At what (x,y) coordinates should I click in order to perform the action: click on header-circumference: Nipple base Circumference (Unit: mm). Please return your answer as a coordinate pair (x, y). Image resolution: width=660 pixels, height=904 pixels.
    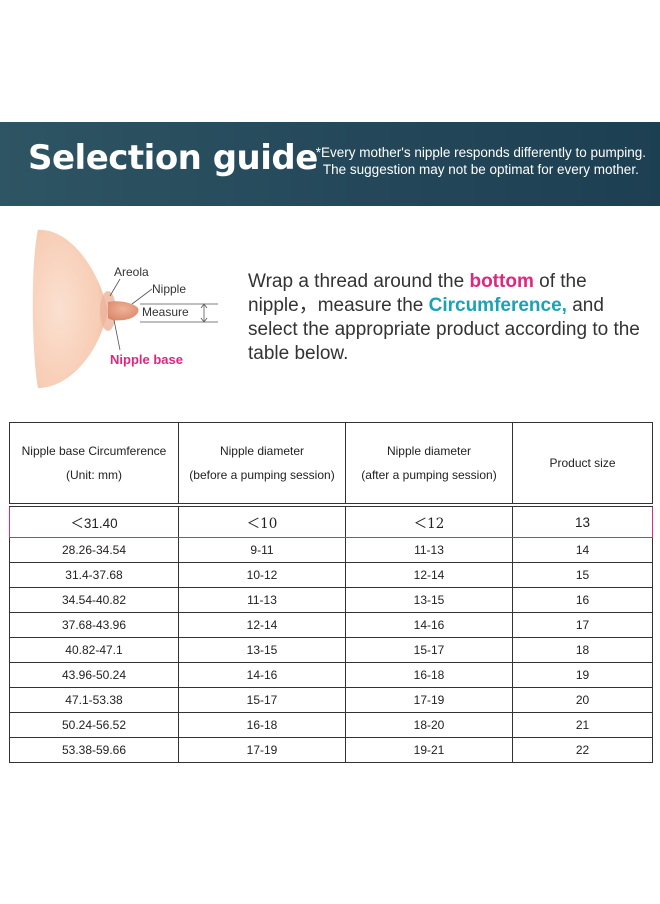
    Looking at the image, I should click on (94, 463).